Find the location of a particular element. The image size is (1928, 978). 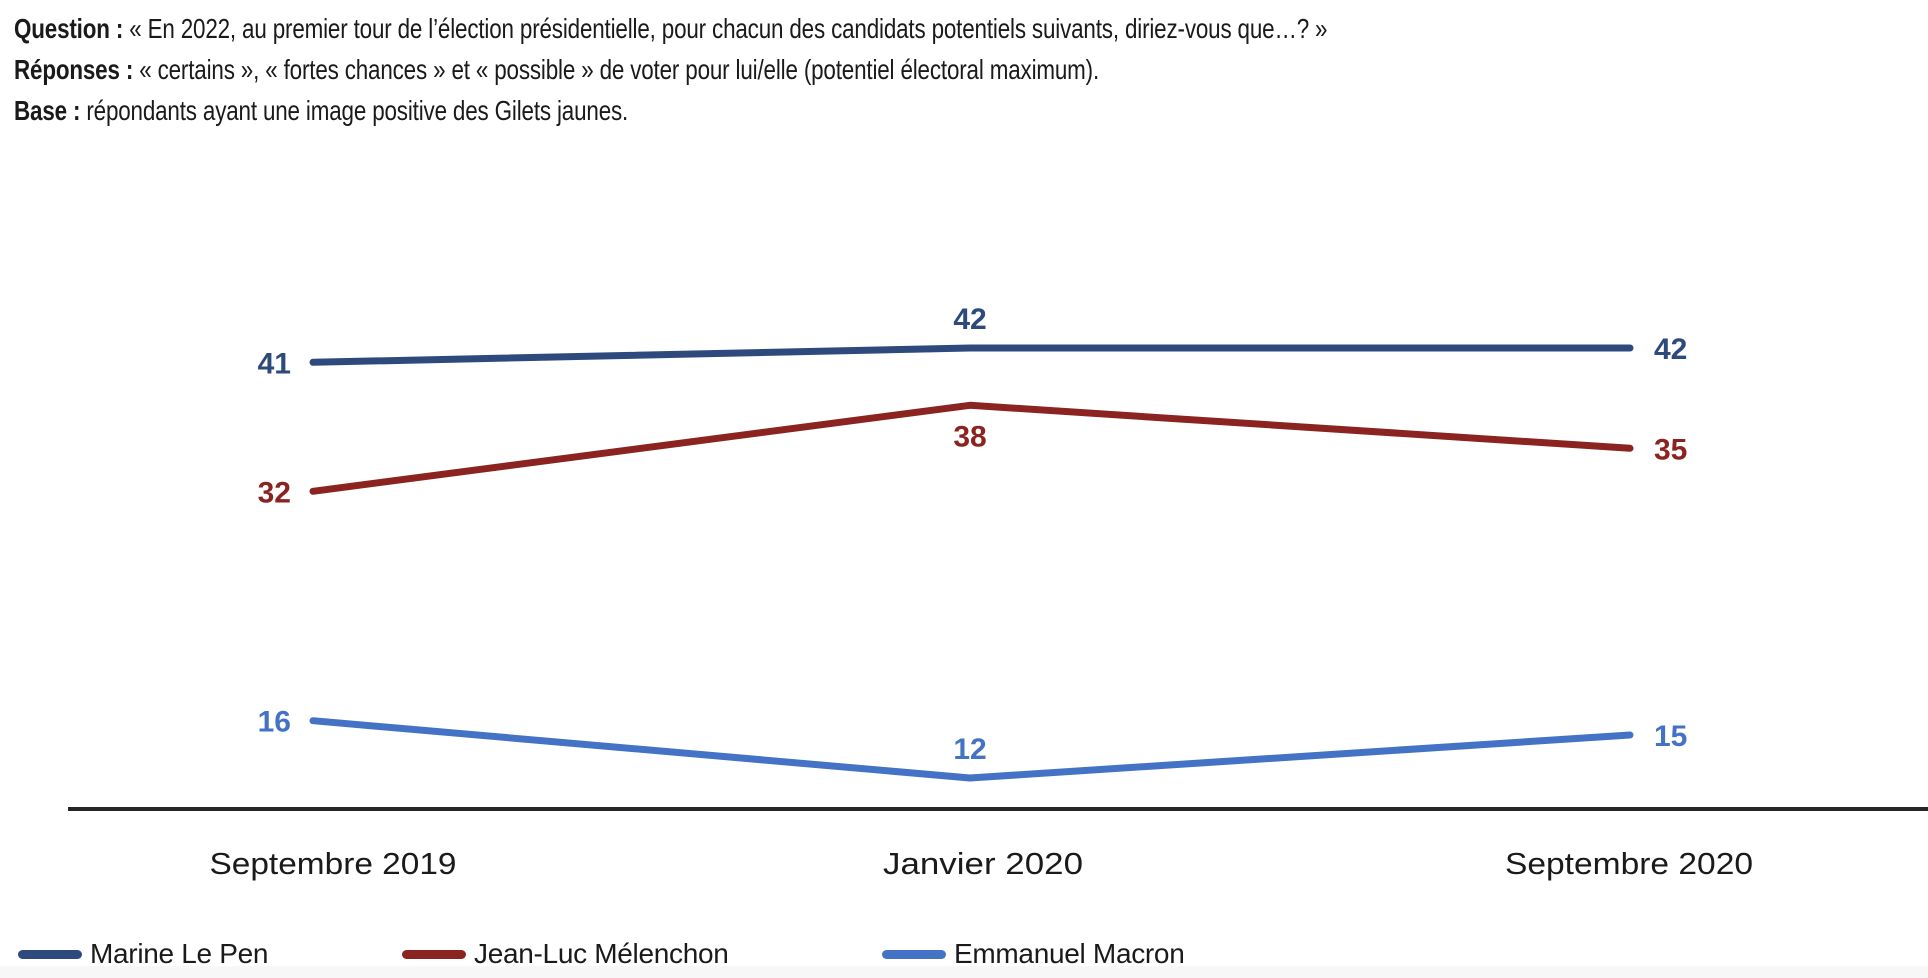

data-label-jean-luc-melenchon: 35 is located at coordinates (1670, 449).